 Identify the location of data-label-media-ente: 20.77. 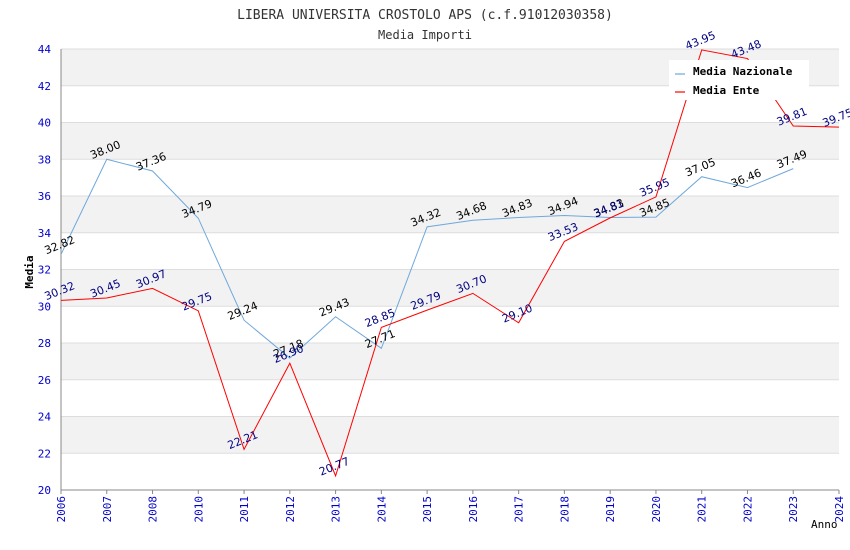
(334, 467).